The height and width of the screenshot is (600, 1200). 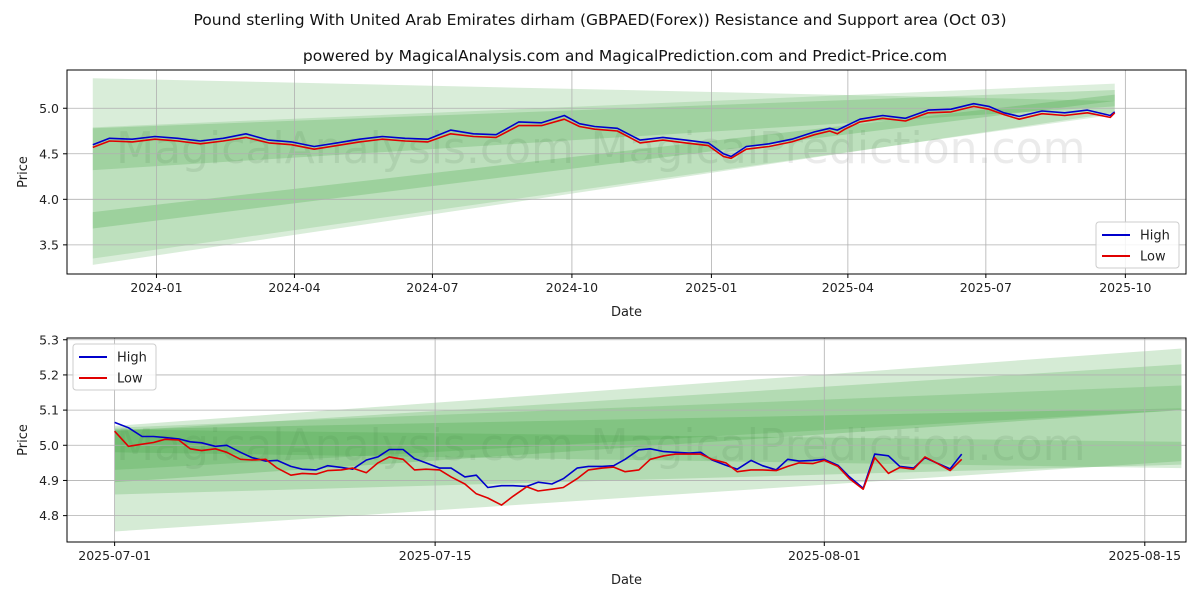 I want to click on x-tick-label: 2025-07-15, so click(x=435, y=555).